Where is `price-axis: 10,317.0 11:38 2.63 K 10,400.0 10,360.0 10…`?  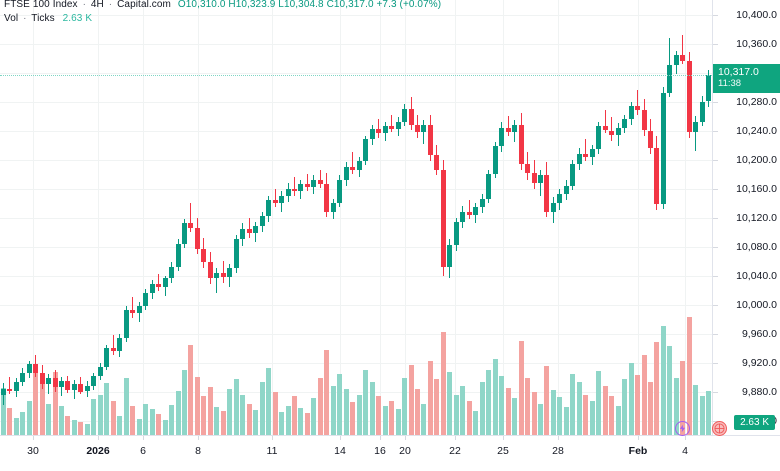 price-axis: 10,317.0 11:38 2.63 K 10,400.0 10,360.0 10… is located at coordinates (746, 217).